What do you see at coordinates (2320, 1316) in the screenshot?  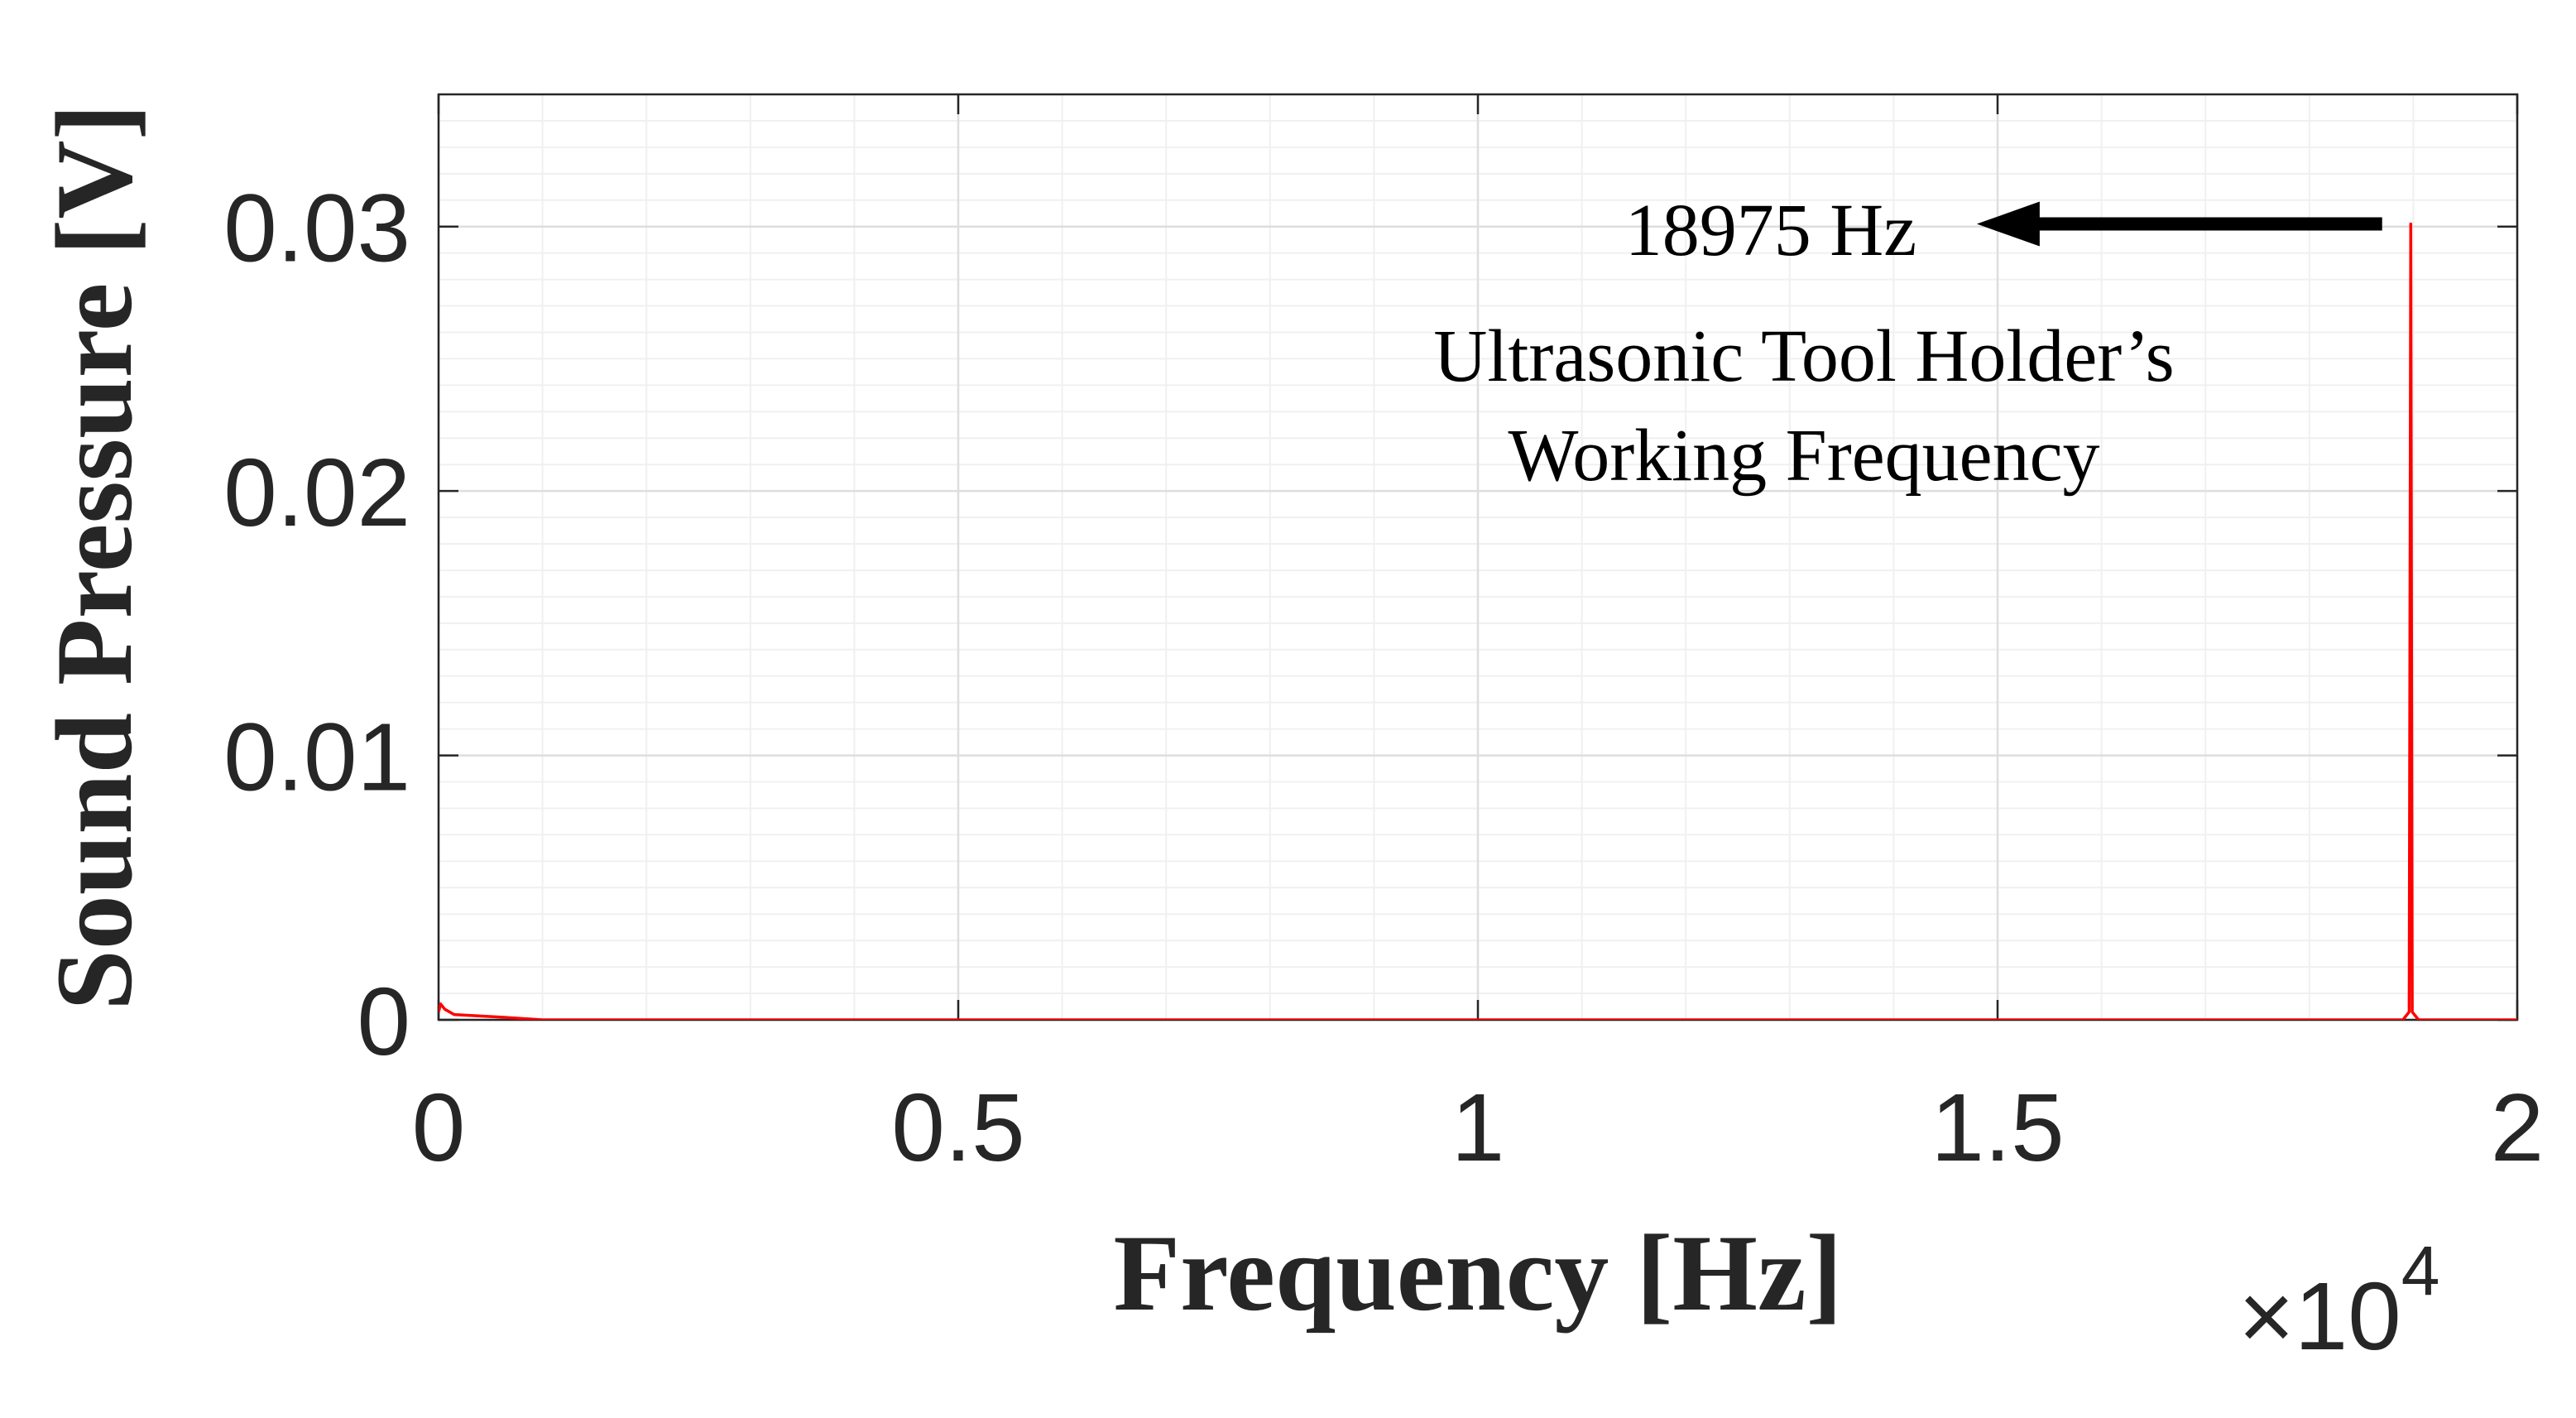 I see `x-exponent-base: ×10` at bounding box center [2320, 1316].